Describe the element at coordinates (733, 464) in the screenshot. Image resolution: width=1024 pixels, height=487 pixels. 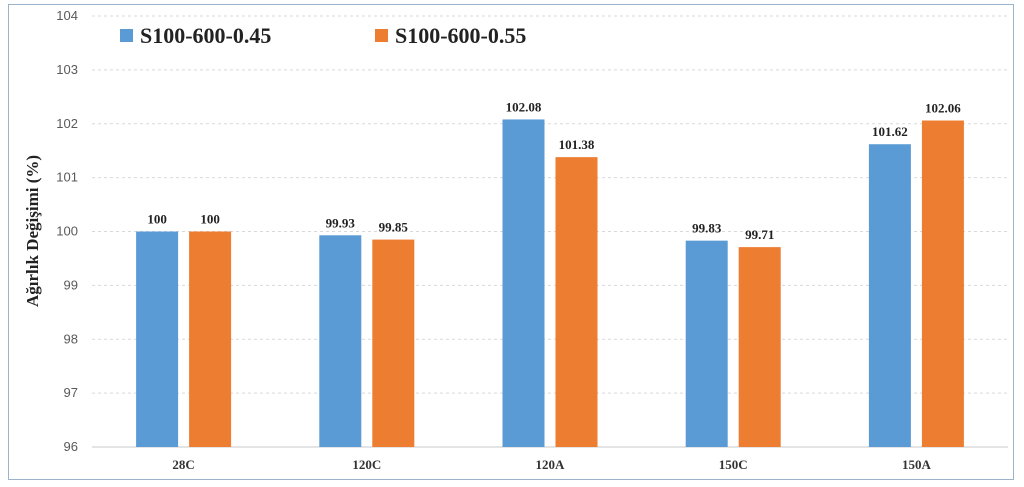
I see `x-tick-label: 150C` at that location.